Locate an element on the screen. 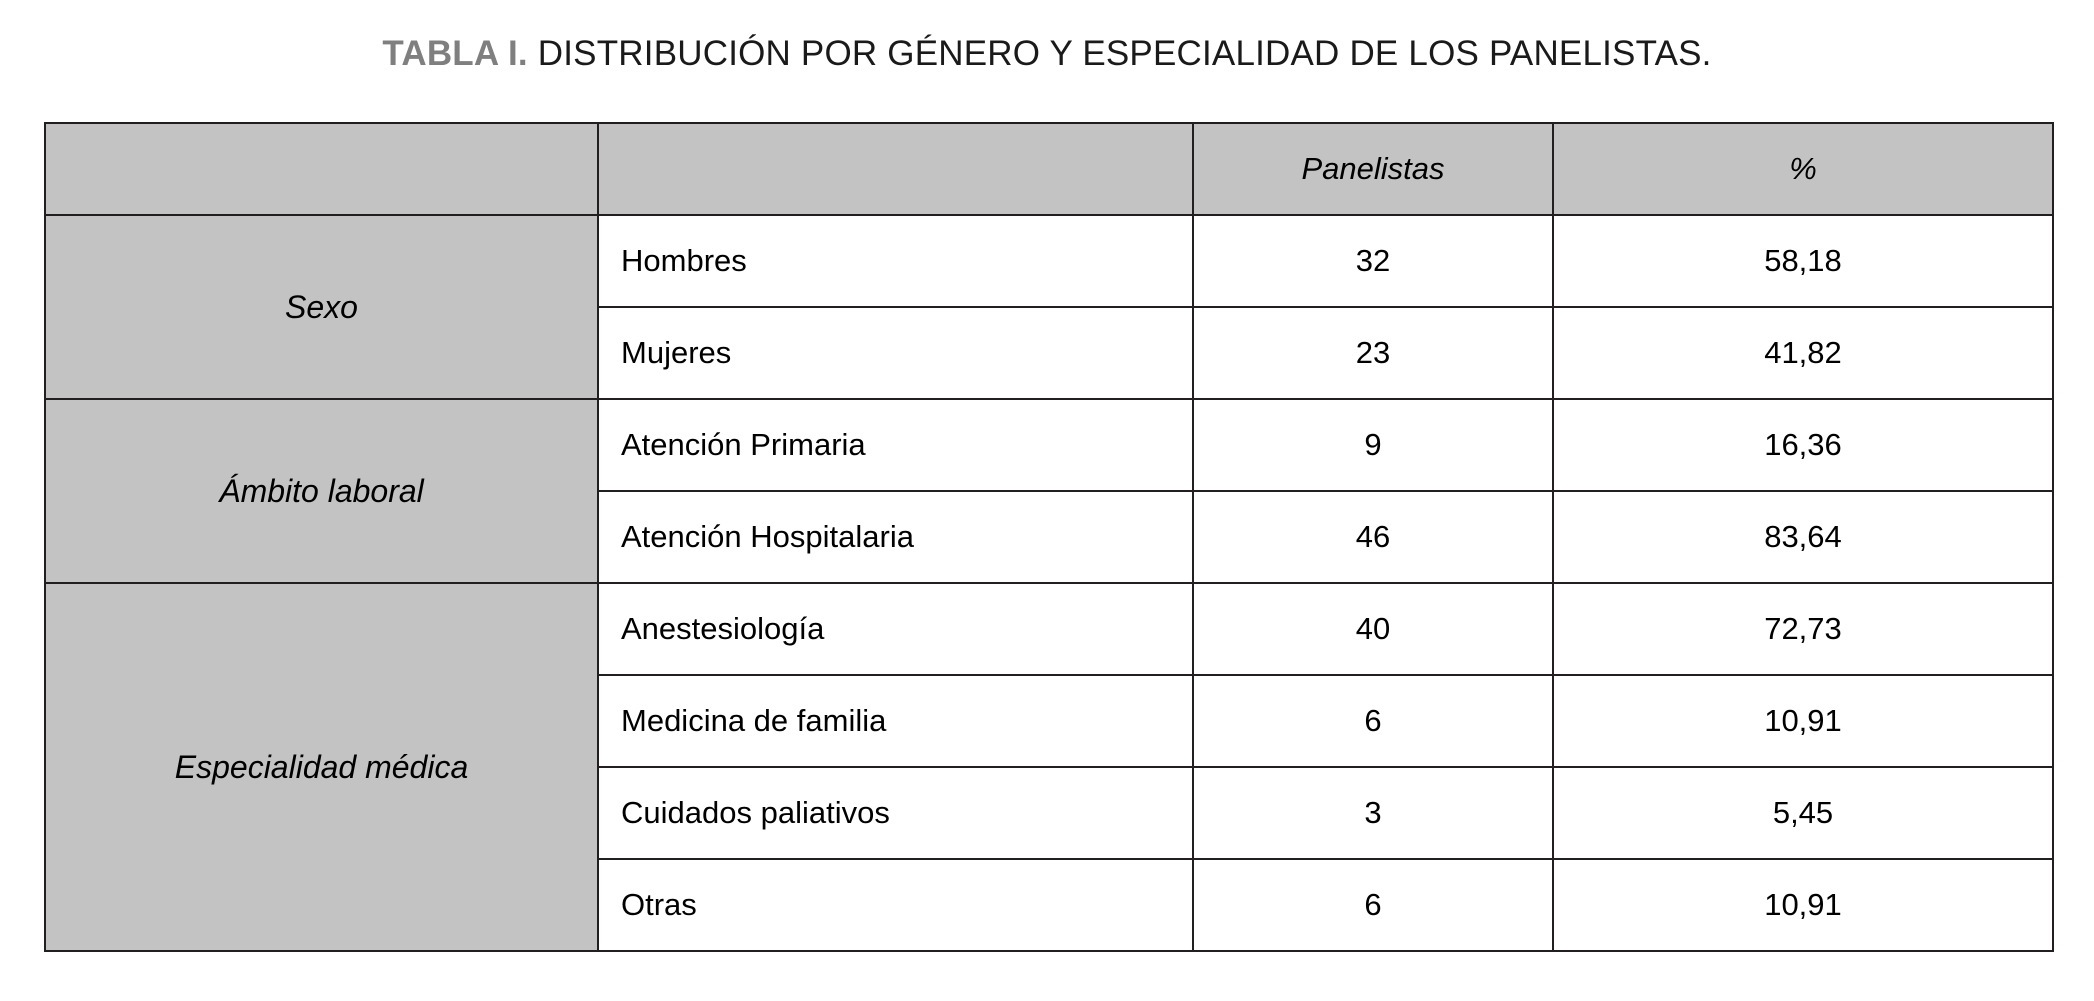  item-label: Otras is located at coordinates (659, 904).